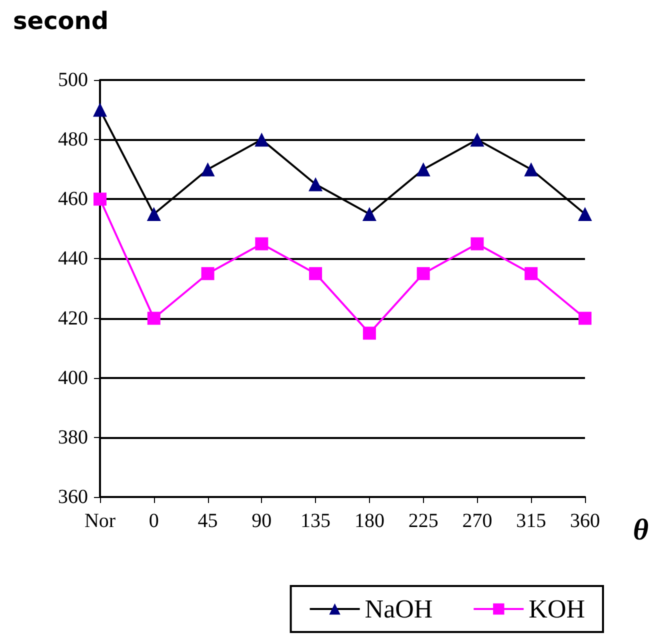 Image resolution: width=653 pixels, height=634 pixels. Describe the element at coordinates (423, 521) in the screenshot. I see `x-tick-label: 225` at that location.